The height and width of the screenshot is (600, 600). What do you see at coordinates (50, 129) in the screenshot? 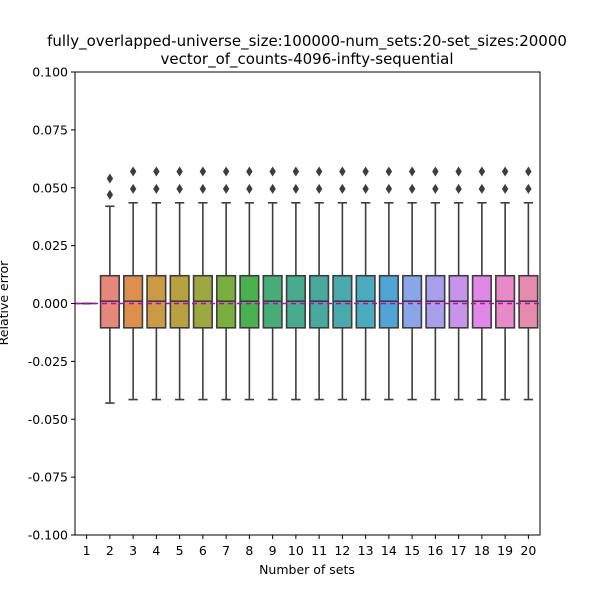
I see `y-tick-label: 0.075` at bounding box center [50, 129].